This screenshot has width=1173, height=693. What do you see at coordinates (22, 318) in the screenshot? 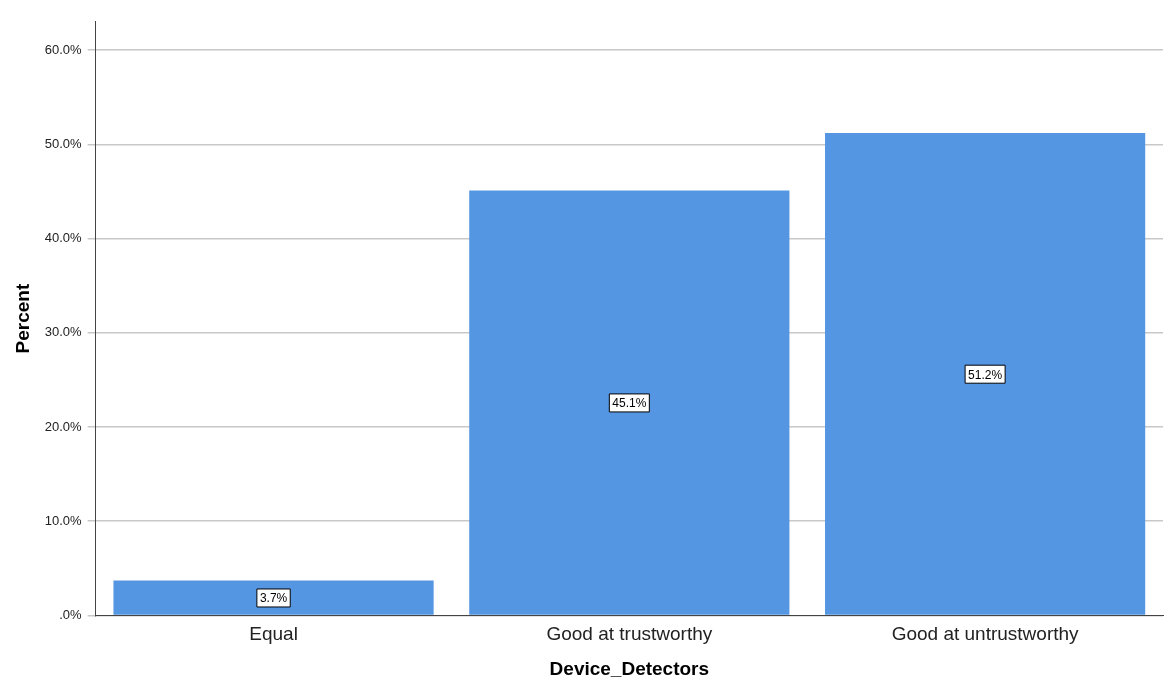
I see `y-axis-title: Percent` at bounding box center [22, 318].